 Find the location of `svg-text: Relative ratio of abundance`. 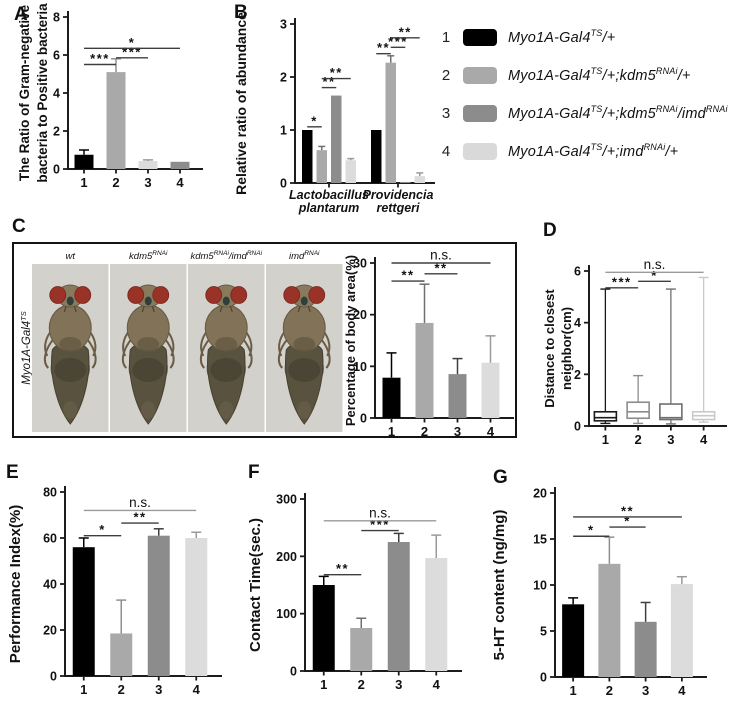

svg-text: Relative ratio of abundance is located at coordinates (241, 103).